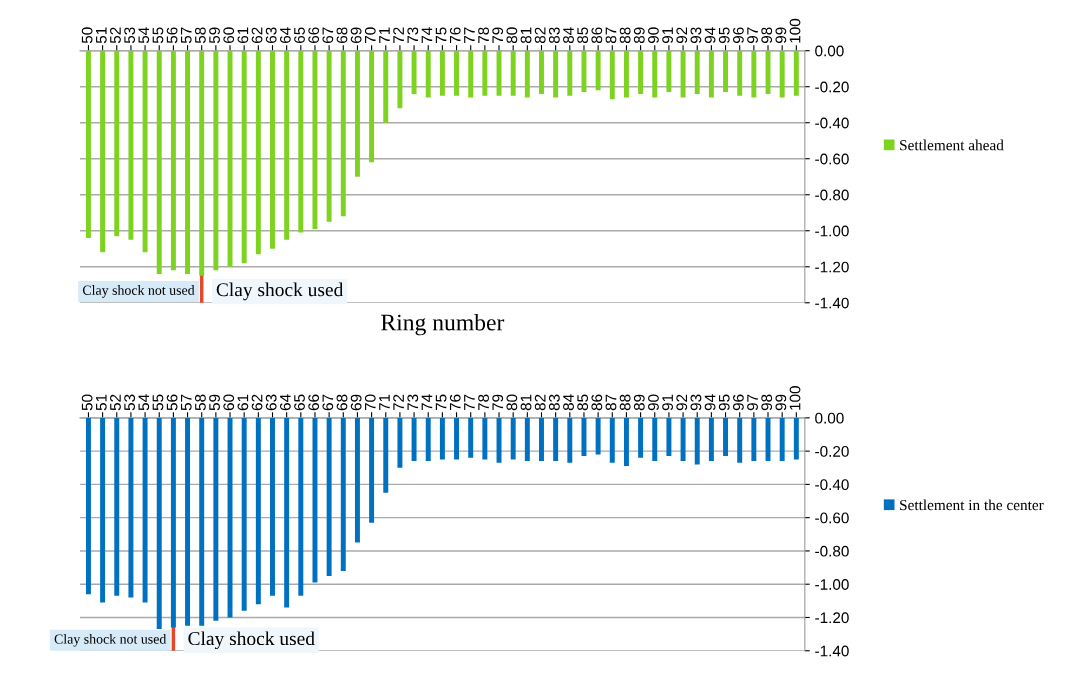  I want to click on x-axis-title: Ring number, so click(443, 324).